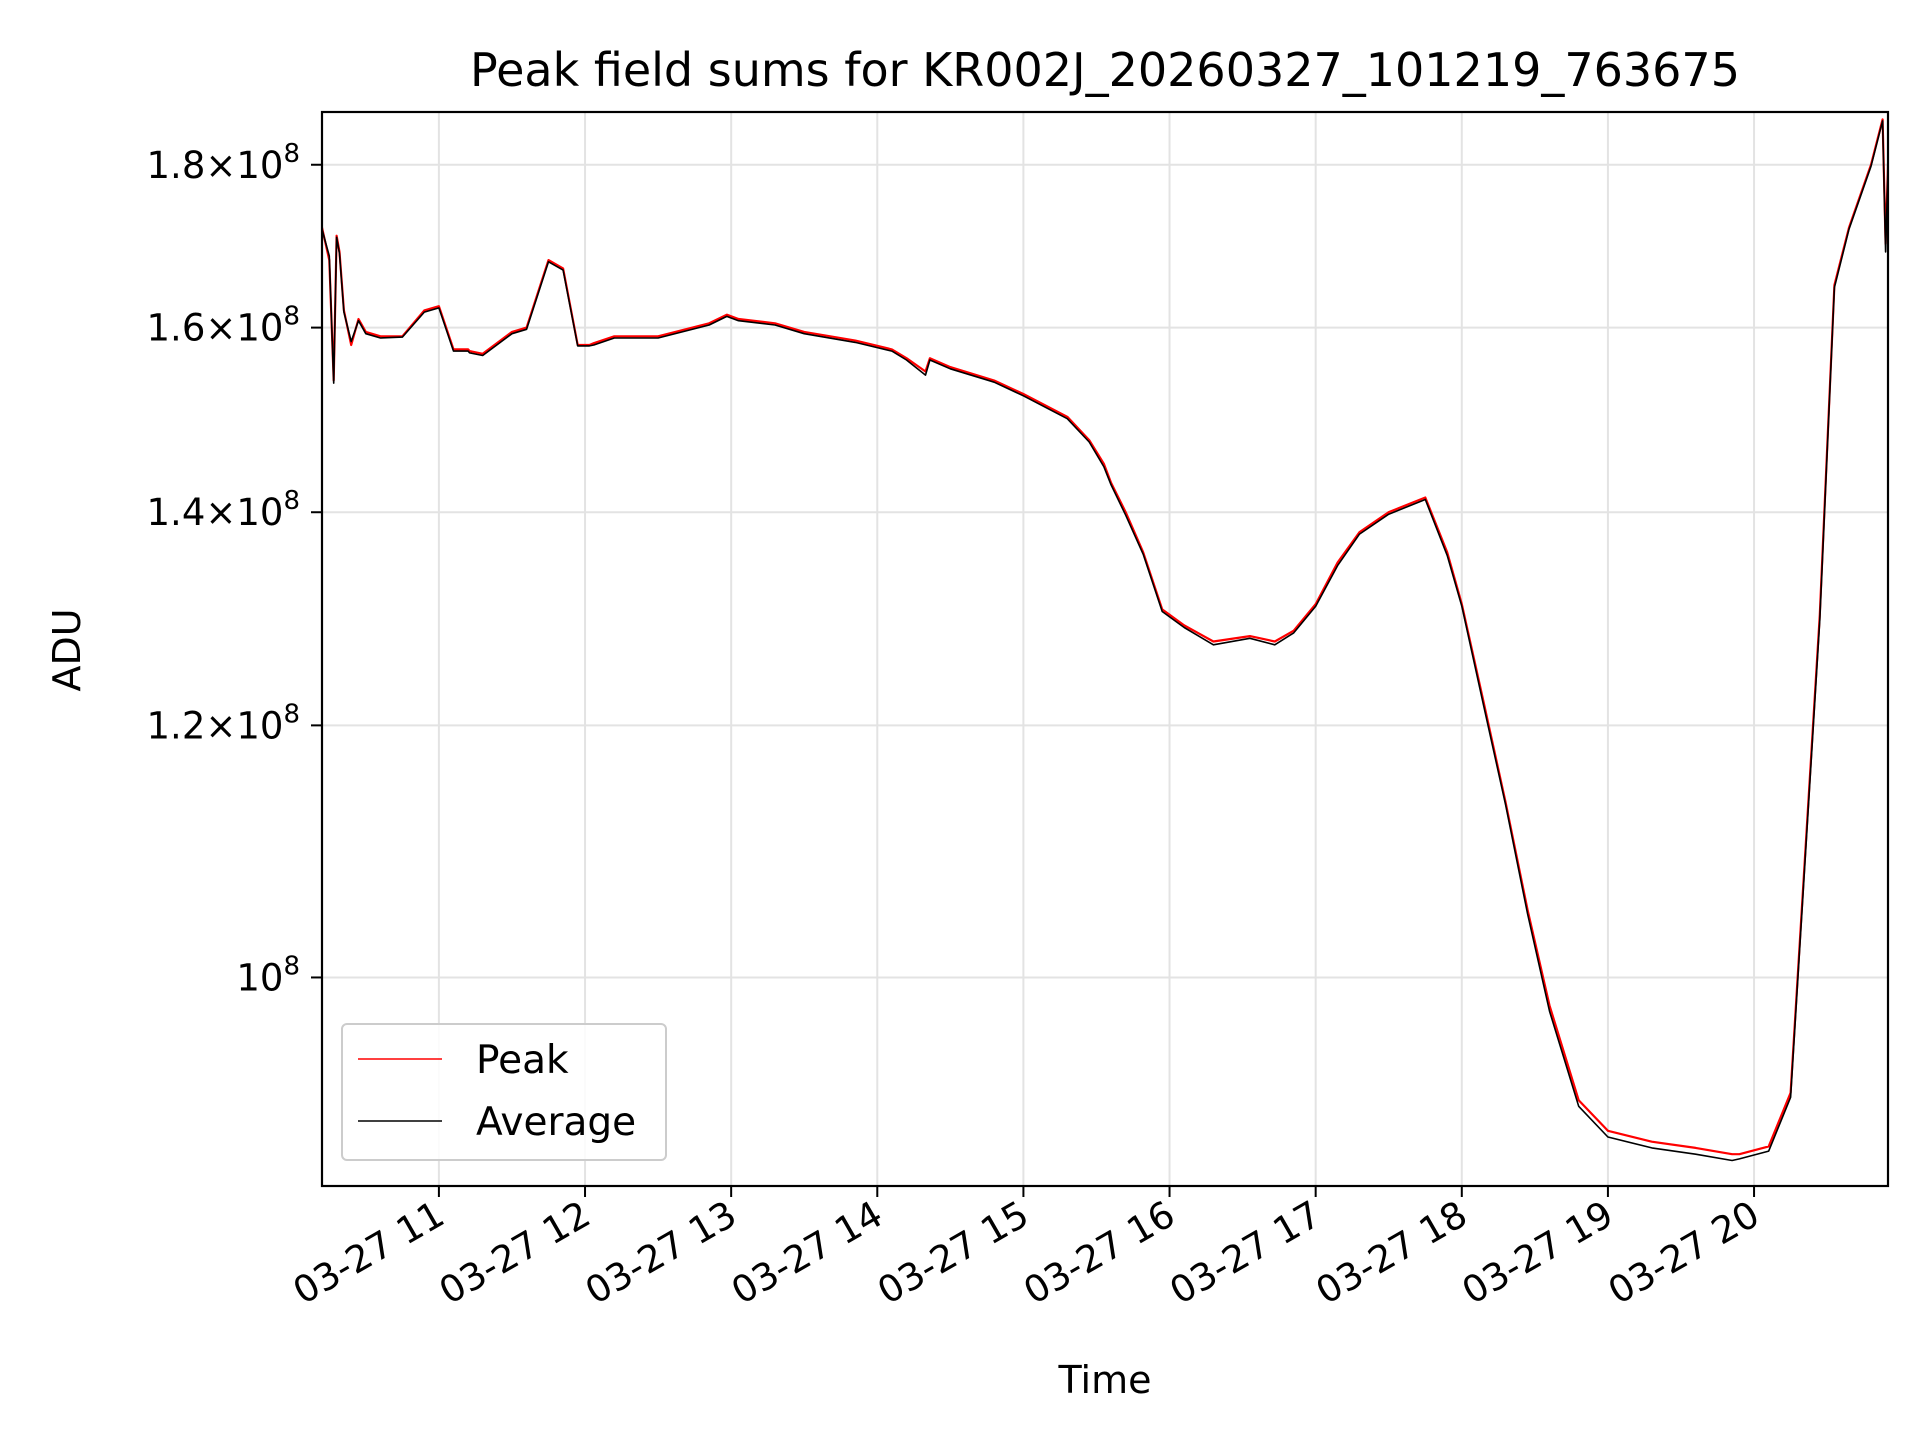 Image resolution: width=1920 pixels, height=1440 pixels. I want to click on y-tick-label: 1.8×108, so click(223, 163).